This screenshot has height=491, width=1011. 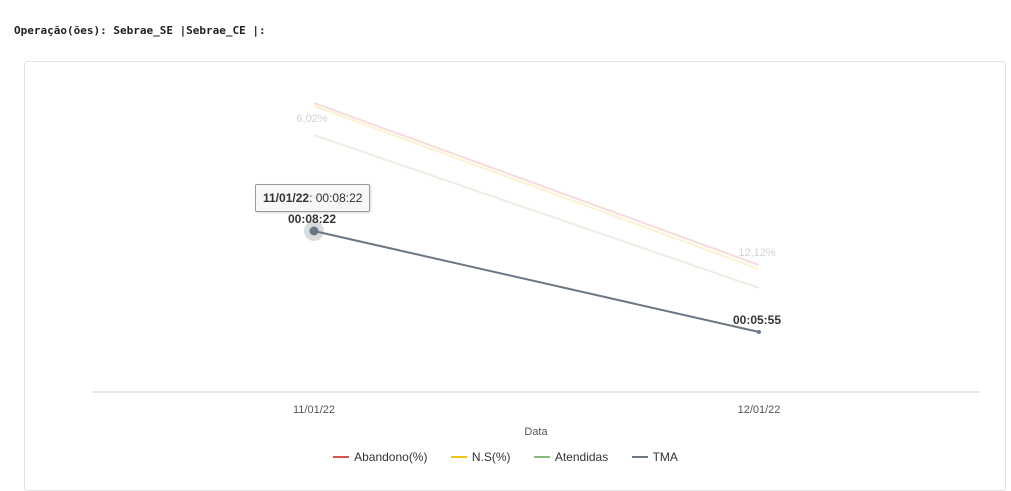 What do you see at coordinates (339, 198) in the screenshot?
I see `tooltip-value: 00:08:22` at bounding box center [339, 198].